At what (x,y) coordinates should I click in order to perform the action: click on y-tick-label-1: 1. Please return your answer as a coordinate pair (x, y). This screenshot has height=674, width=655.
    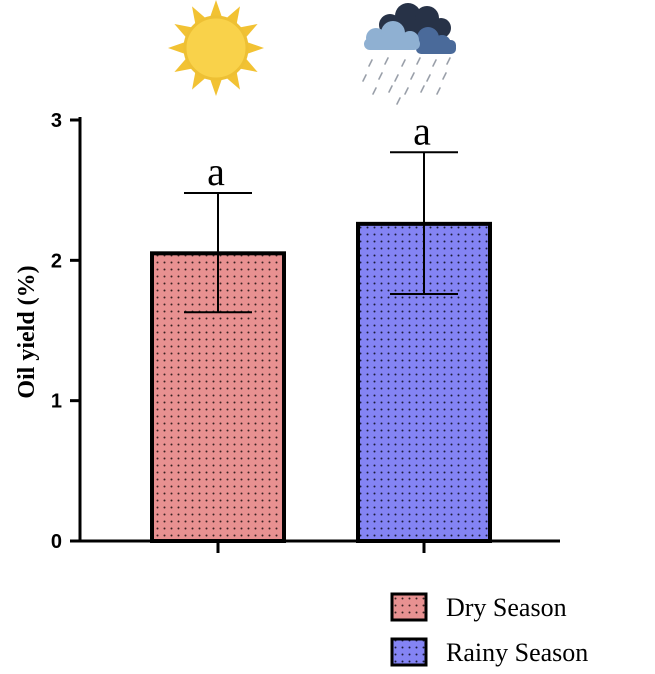
    Looking at the image, I should click on (56, 402).